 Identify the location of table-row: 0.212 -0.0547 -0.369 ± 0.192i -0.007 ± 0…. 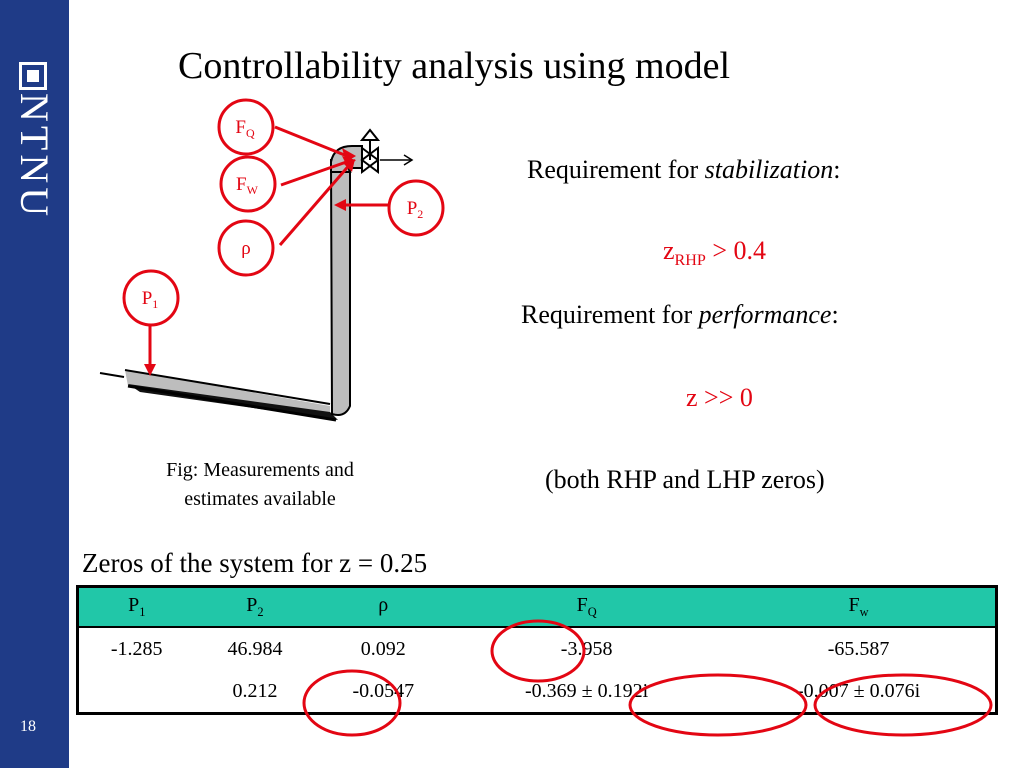
(537, 692).